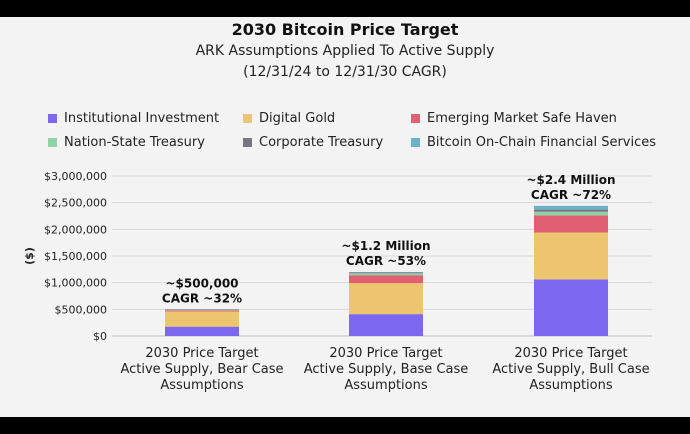 This screenshot has height=434, width=690. What do you see at coordinates (75, 229) in the screenshot?
I see `y-tick-label: $2,000,000` at bounding box center [75, 229].